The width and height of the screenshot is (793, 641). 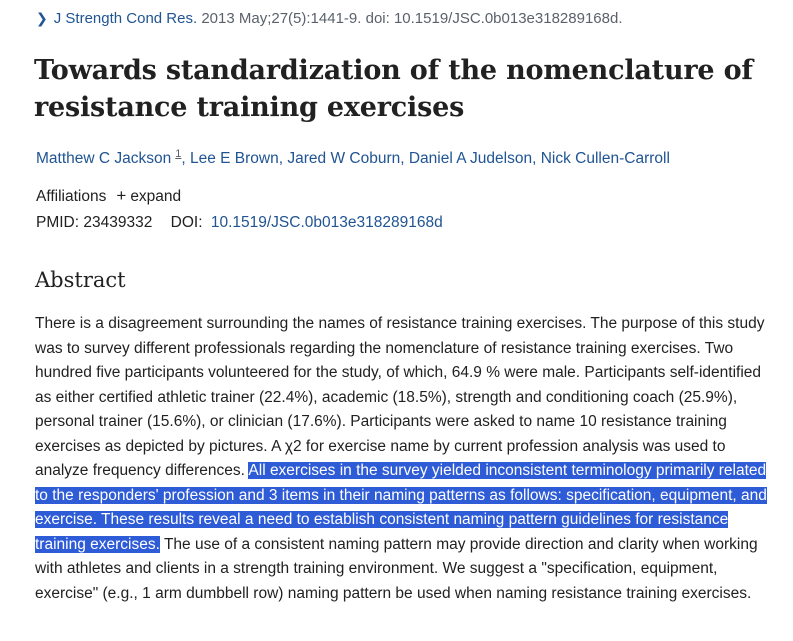 What do you see at coordinates (58, 222) in the screenshot?
I see `pmid-label: PMID:` at bounding box center [58, 222].